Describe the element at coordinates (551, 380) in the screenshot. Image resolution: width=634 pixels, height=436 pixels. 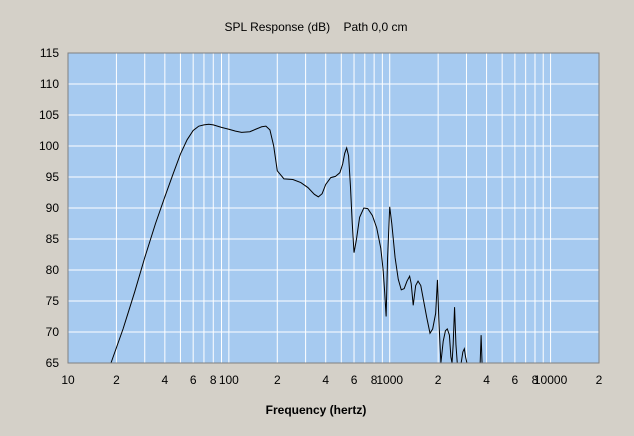
I see `x-tick-label: 10000` at that location.